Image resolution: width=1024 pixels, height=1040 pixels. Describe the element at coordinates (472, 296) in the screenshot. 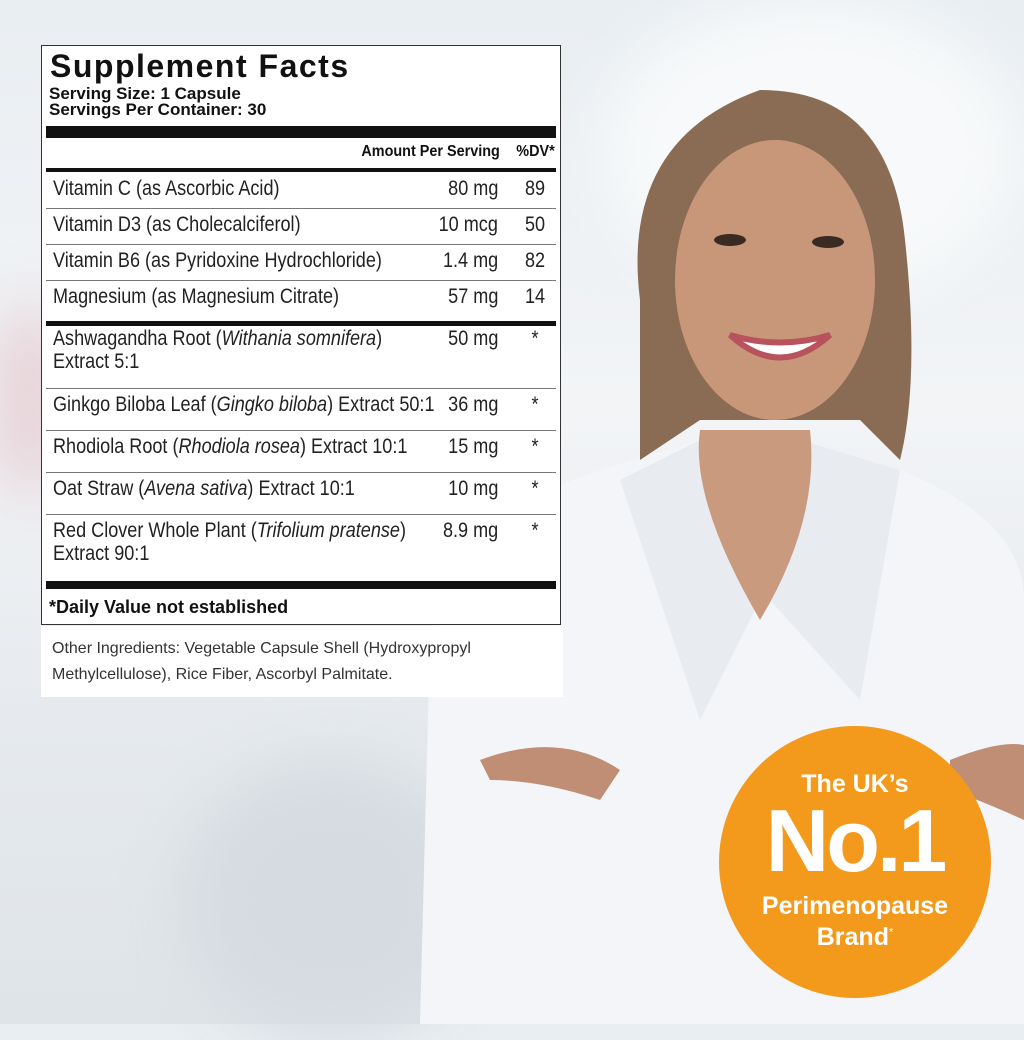

I see `amount: 57 mg` at that location.